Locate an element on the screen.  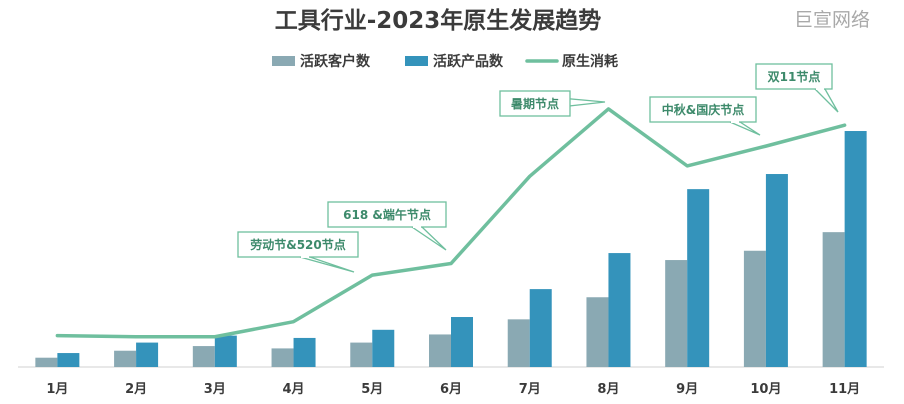
x-tick-label: 8月 is located at coordinates (608, 389).